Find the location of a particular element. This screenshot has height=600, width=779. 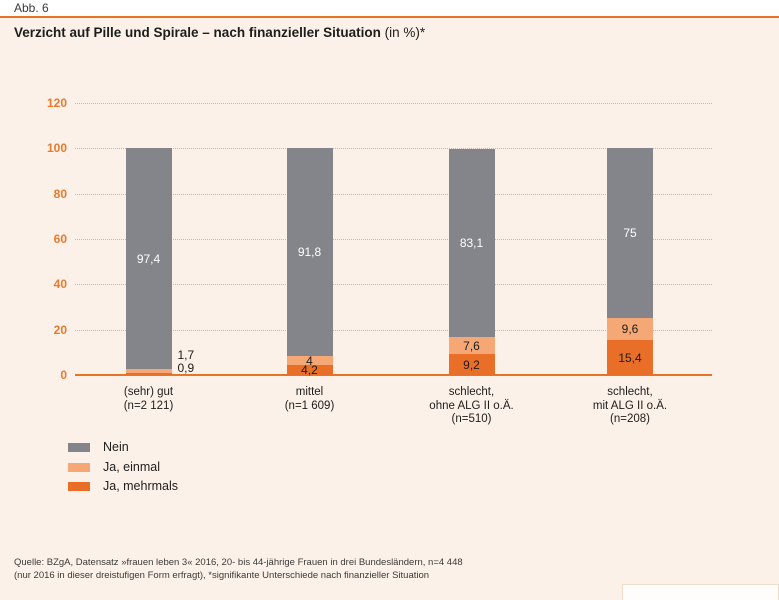

value-label-nein-1: 97,4 is located at coordinates (148, 258).